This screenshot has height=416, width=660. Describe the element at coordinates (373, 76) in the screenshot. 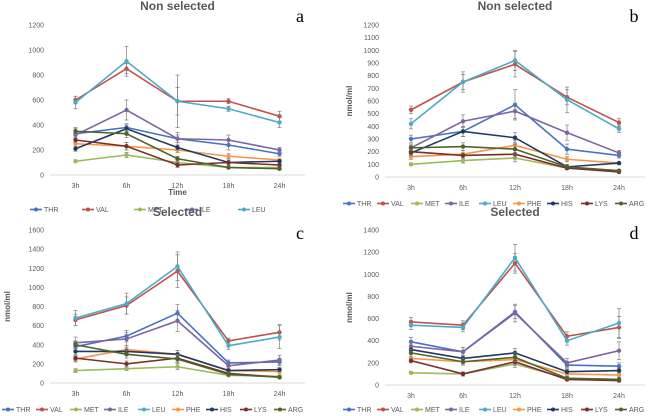

I see `y-tick-label: 800` at that location.